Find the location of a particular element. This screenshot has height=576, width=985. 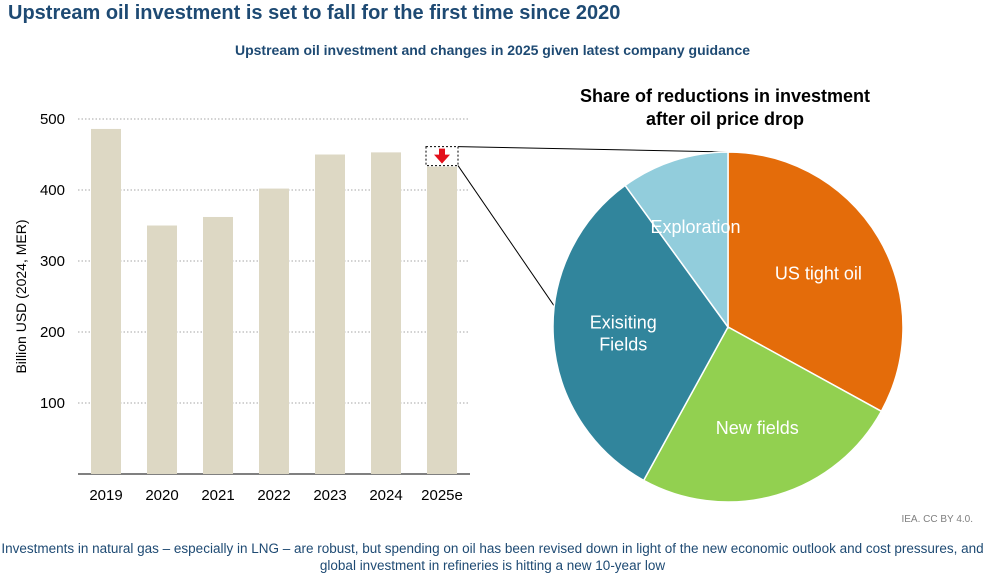

y-tick-label: 100 is located at coordinates (52, 403).